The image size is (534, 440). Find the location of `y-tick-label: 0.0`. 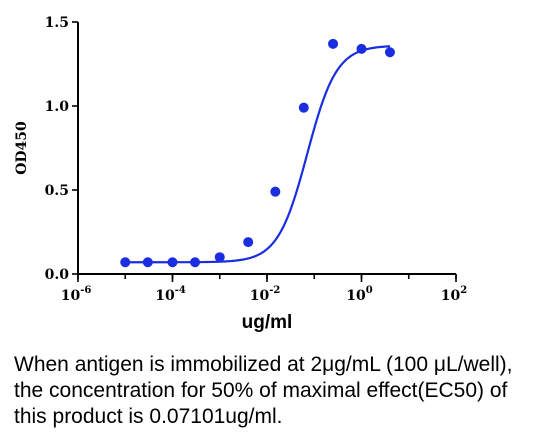

y-tick-label: 0.0 is located at coordinates (57, 275).